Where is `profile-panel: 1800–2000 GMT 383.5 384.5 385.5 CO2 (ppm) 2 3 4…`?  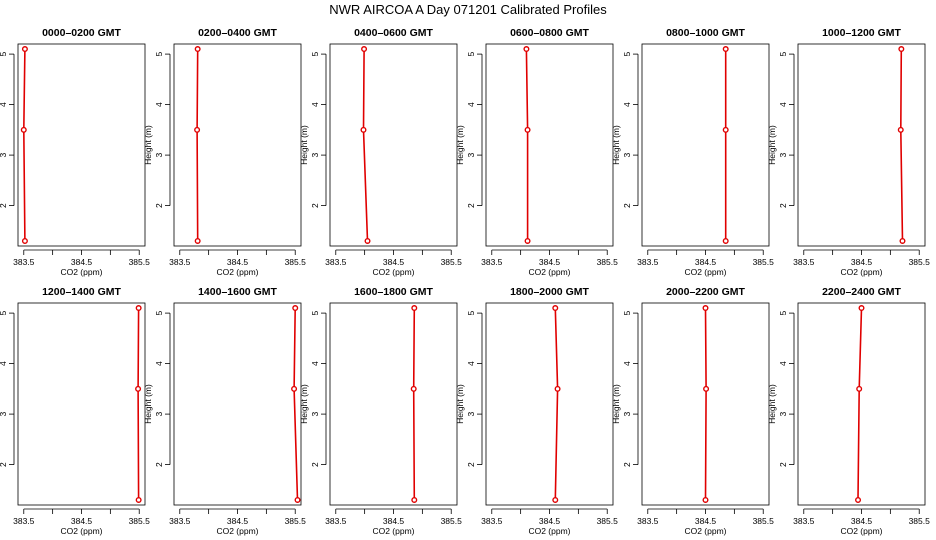 profile-panel: 1800–2000 GMT 383.5 384.5 385.5 CO2 (ppm) 2 3 4… is located at coordinates (536, 411).